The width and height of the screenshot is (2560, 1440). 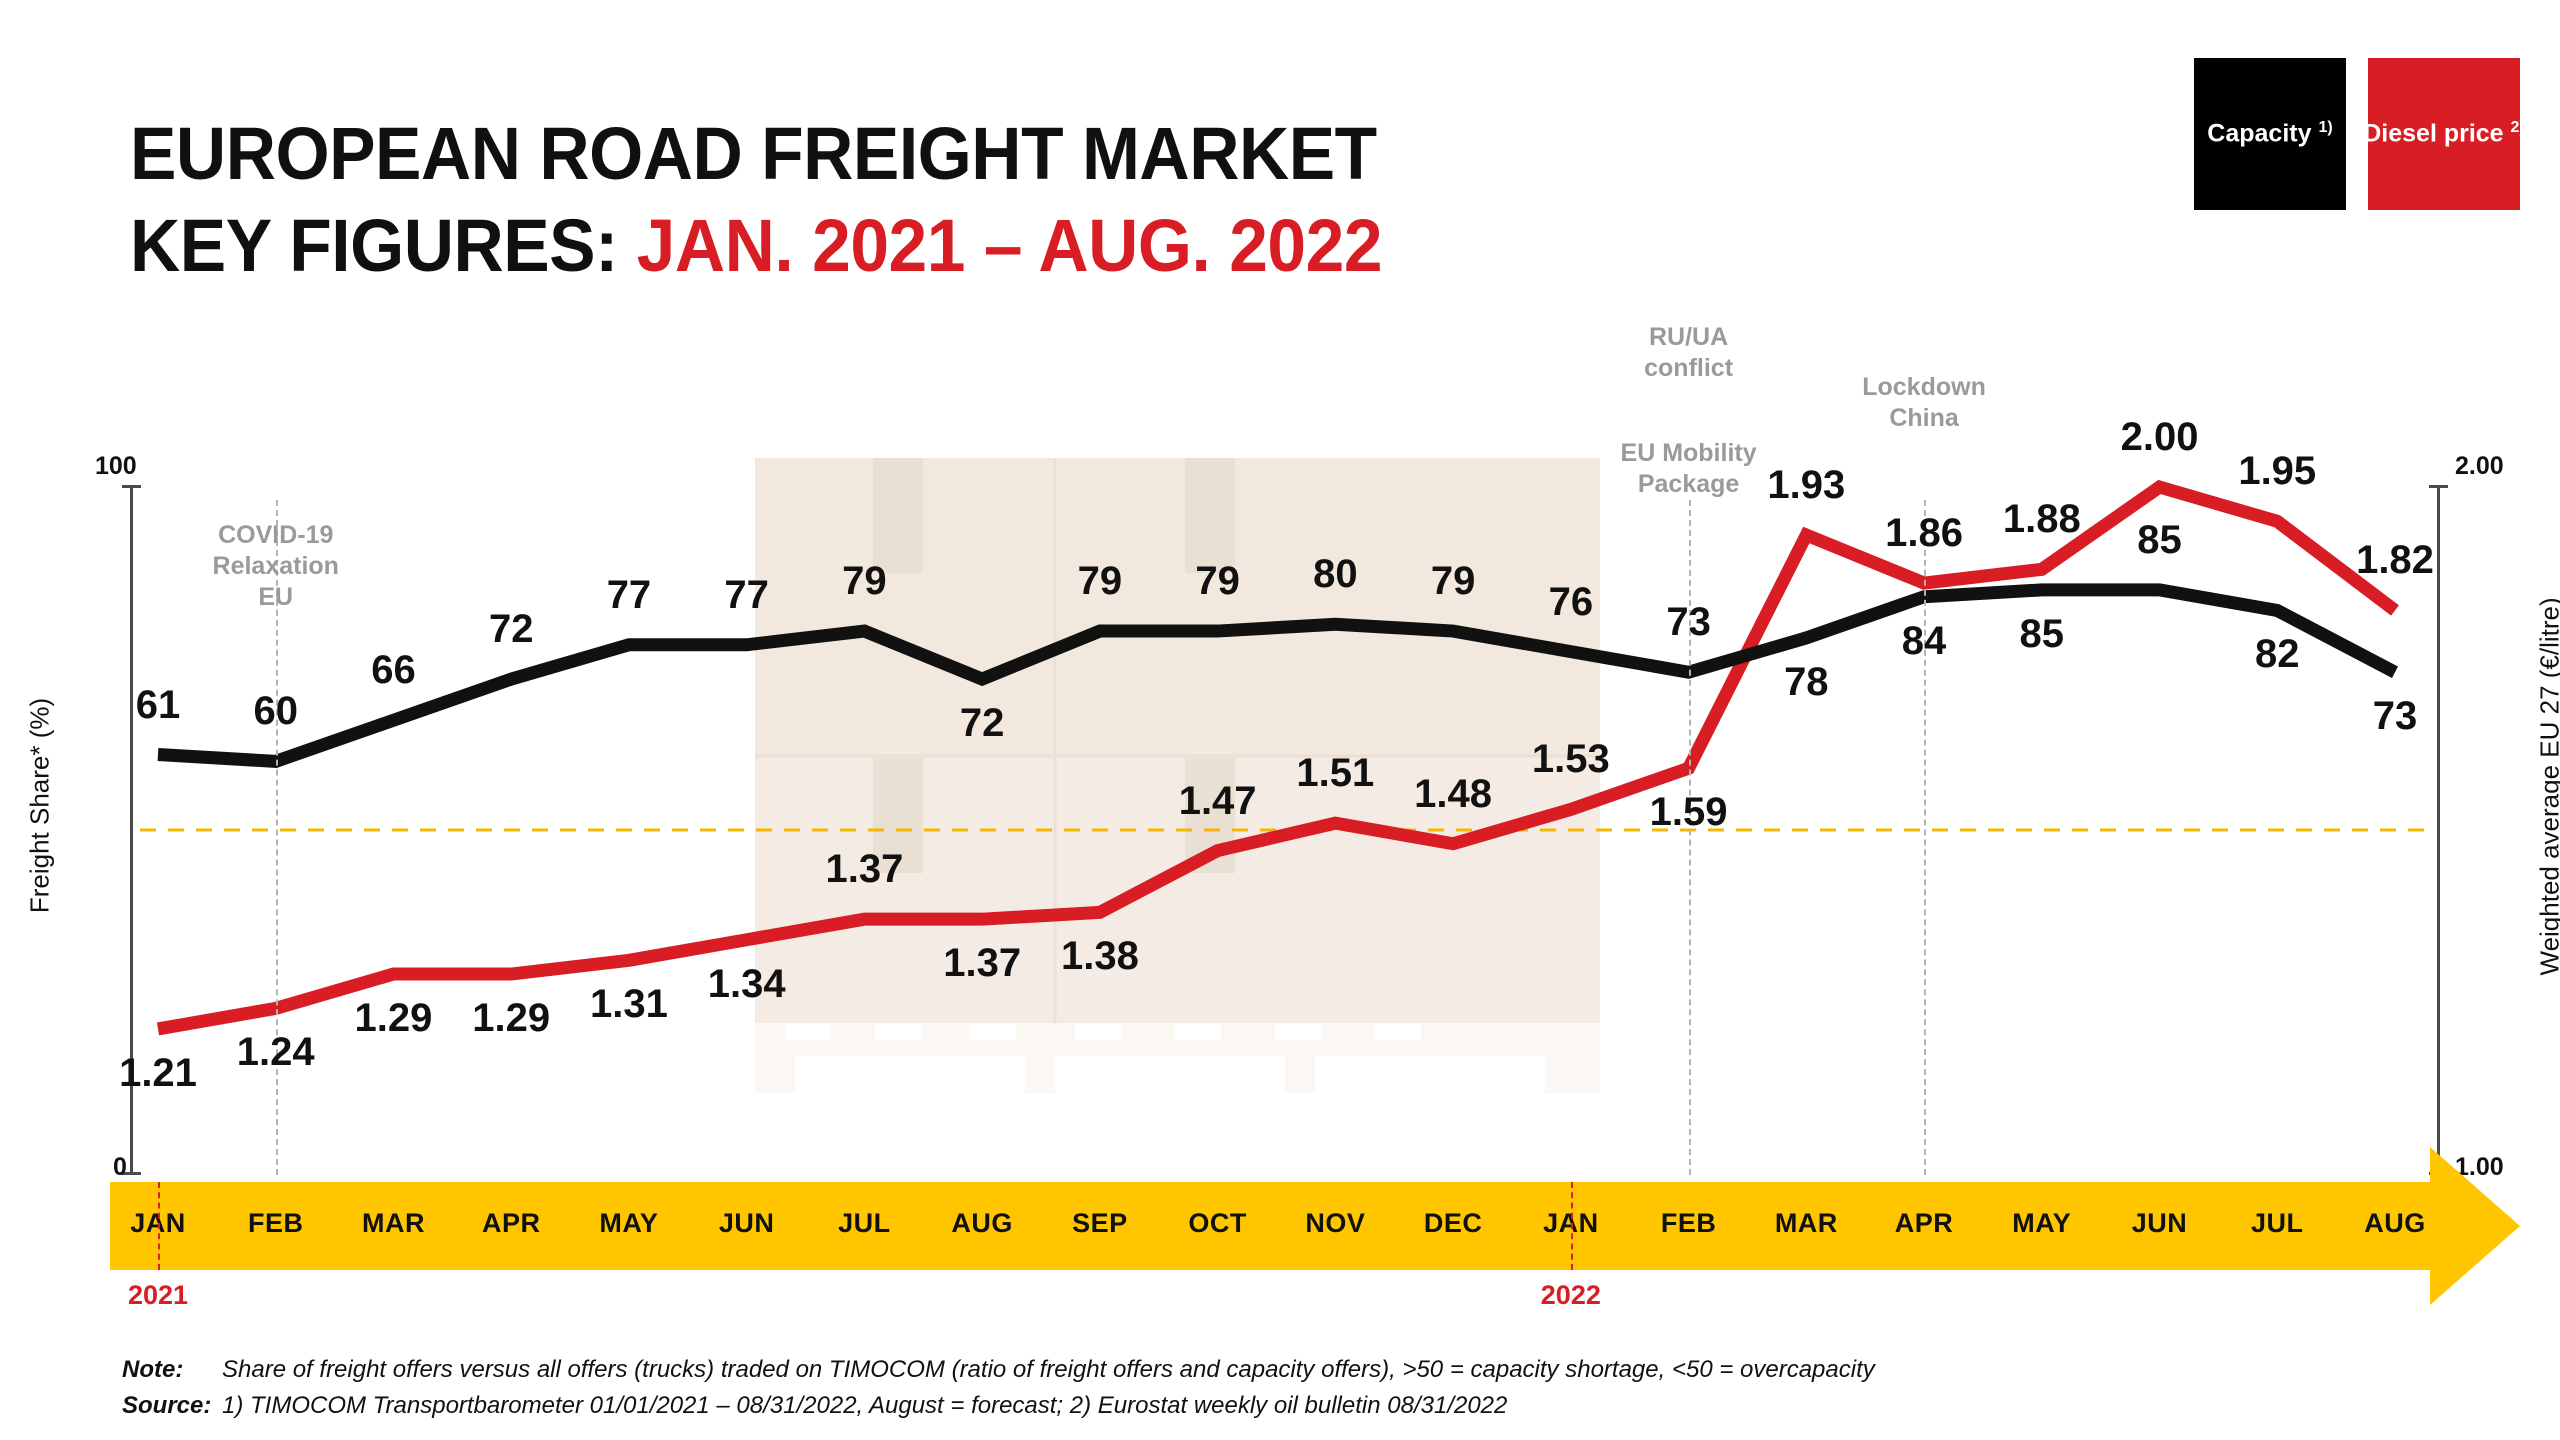 I want to click on legend-capacity-text: Capacity, so click(x=2259, y=133).